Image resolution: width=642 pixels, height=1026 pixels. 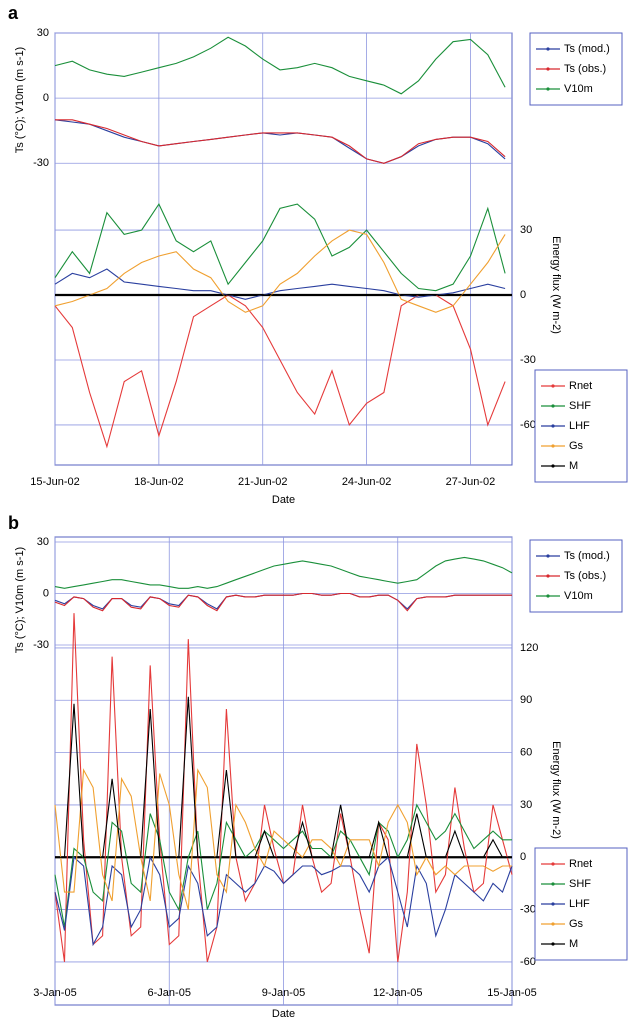 What do you see at coordinates (512, 993) in the screenshot?
I see `x-tick-label: 15-Jan-05` at bounding box center [512, 993].